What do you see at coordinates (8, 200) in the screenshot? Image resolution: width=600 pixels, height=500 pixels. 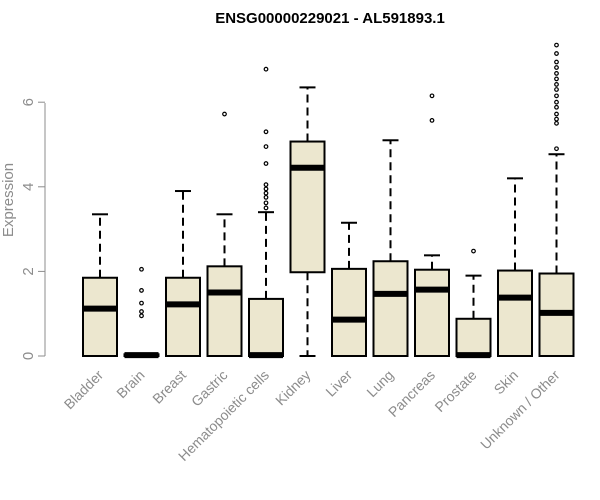 I see `y-axis-label: Expression` at bounding box center [8, 200].